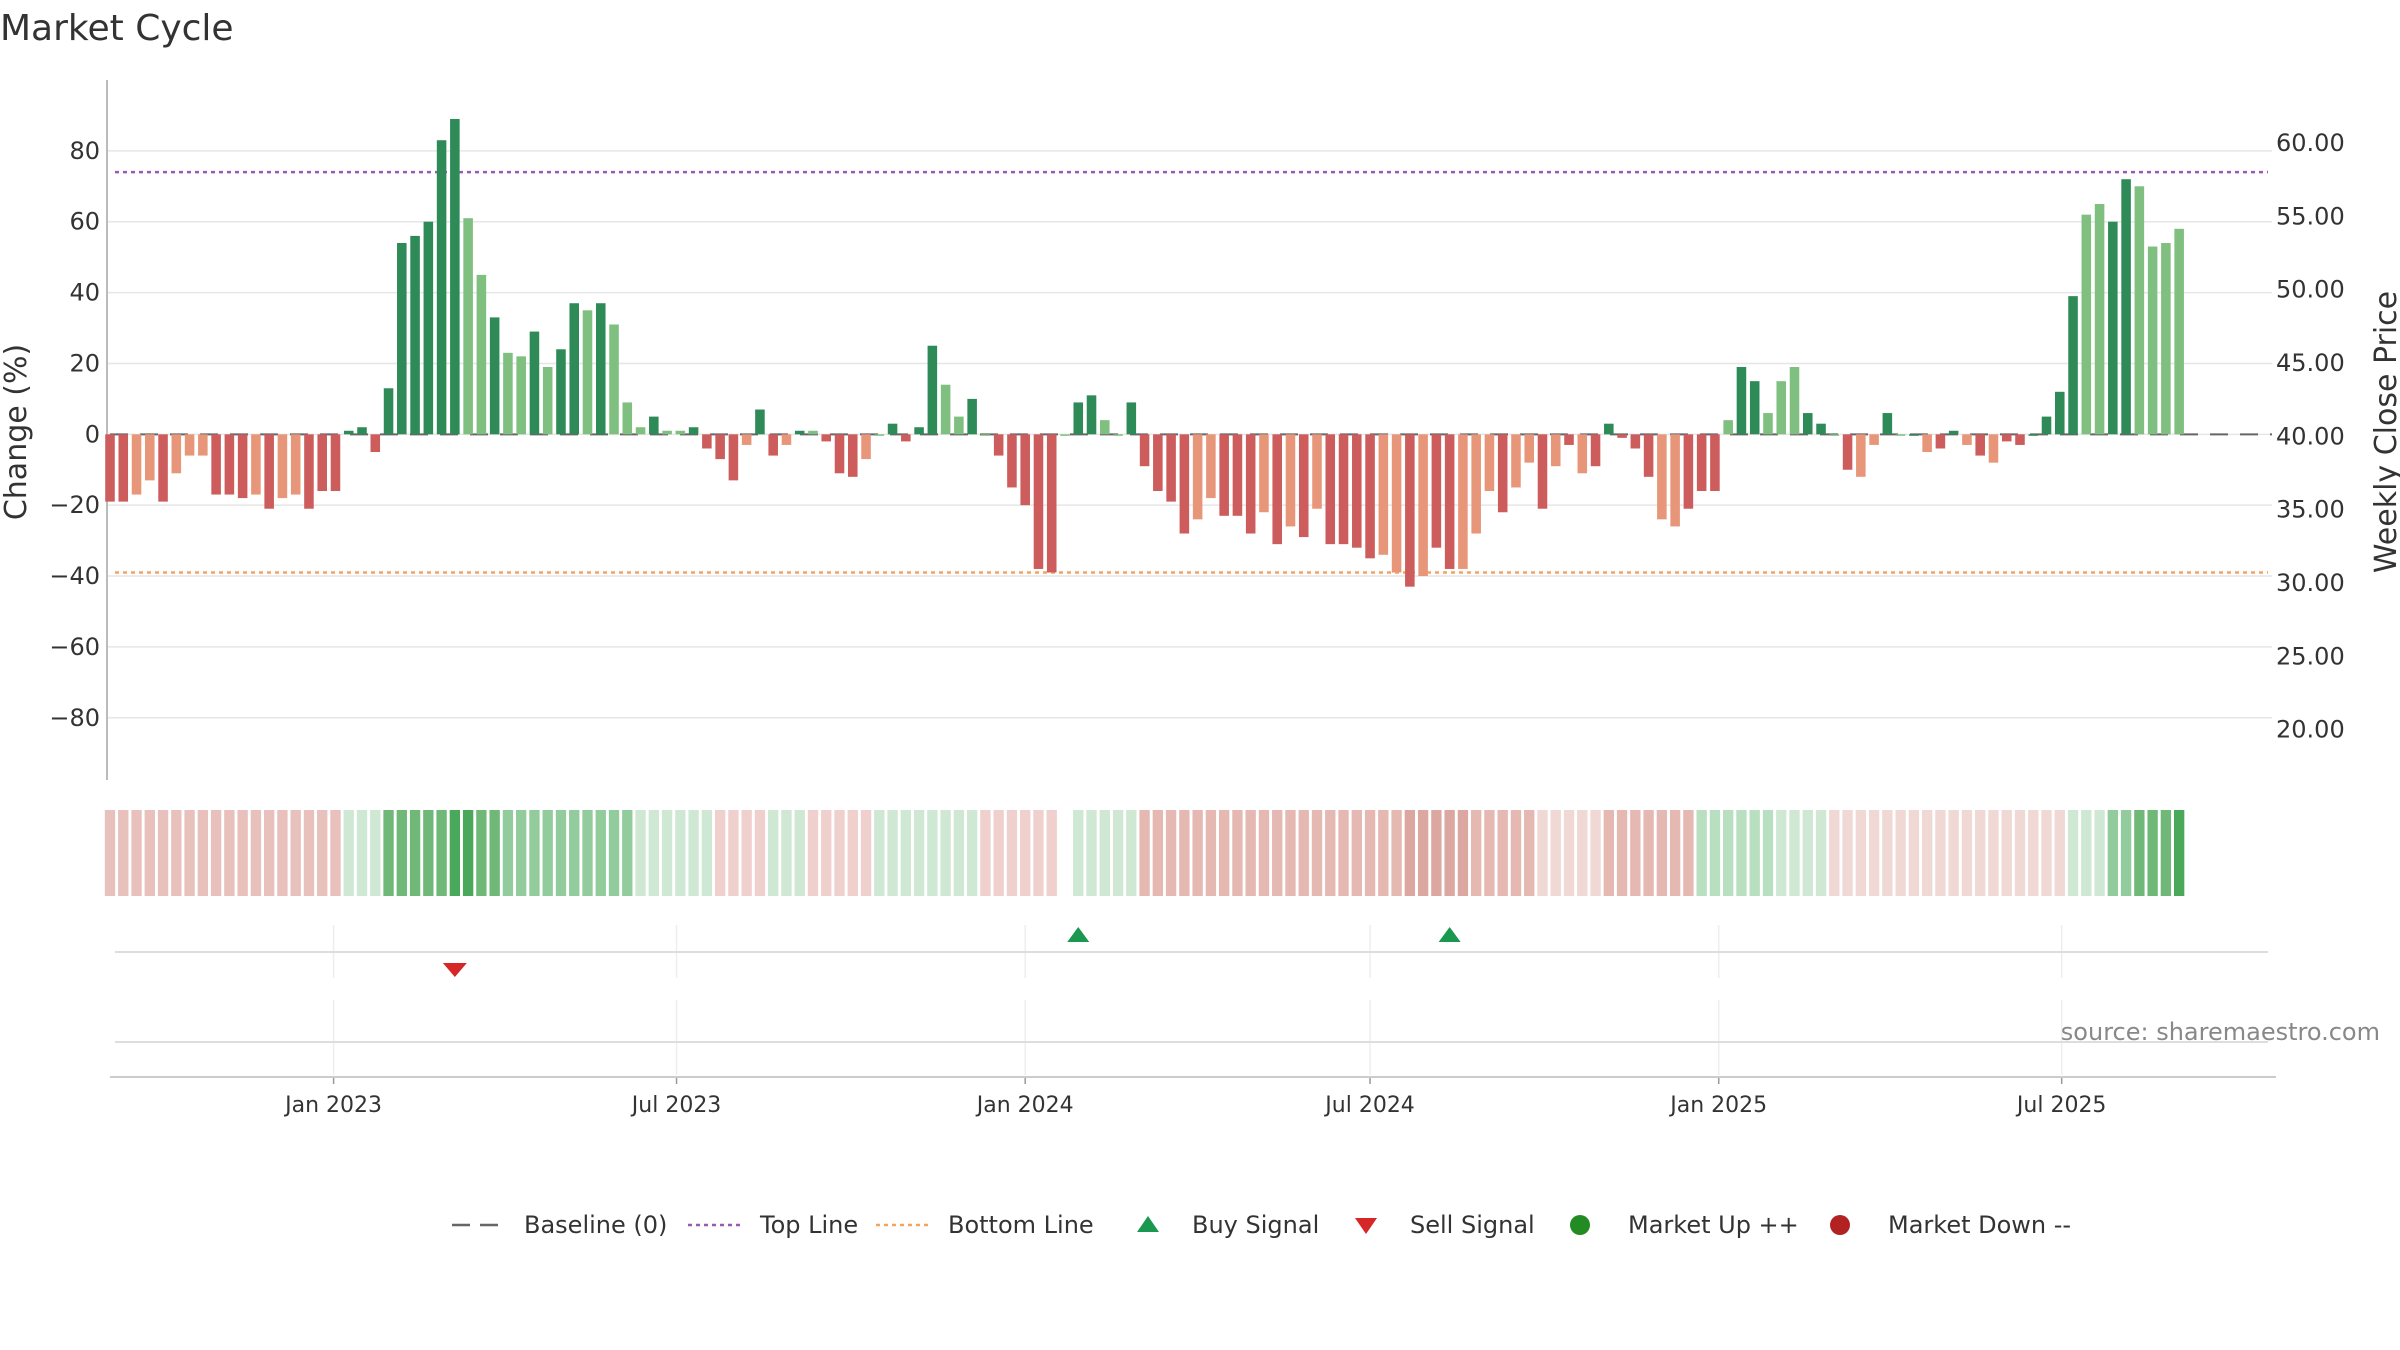  Describe the element at coordinates (1021, 1225) in the screenshot. I see `legend-label: Bottom Line` at that location.